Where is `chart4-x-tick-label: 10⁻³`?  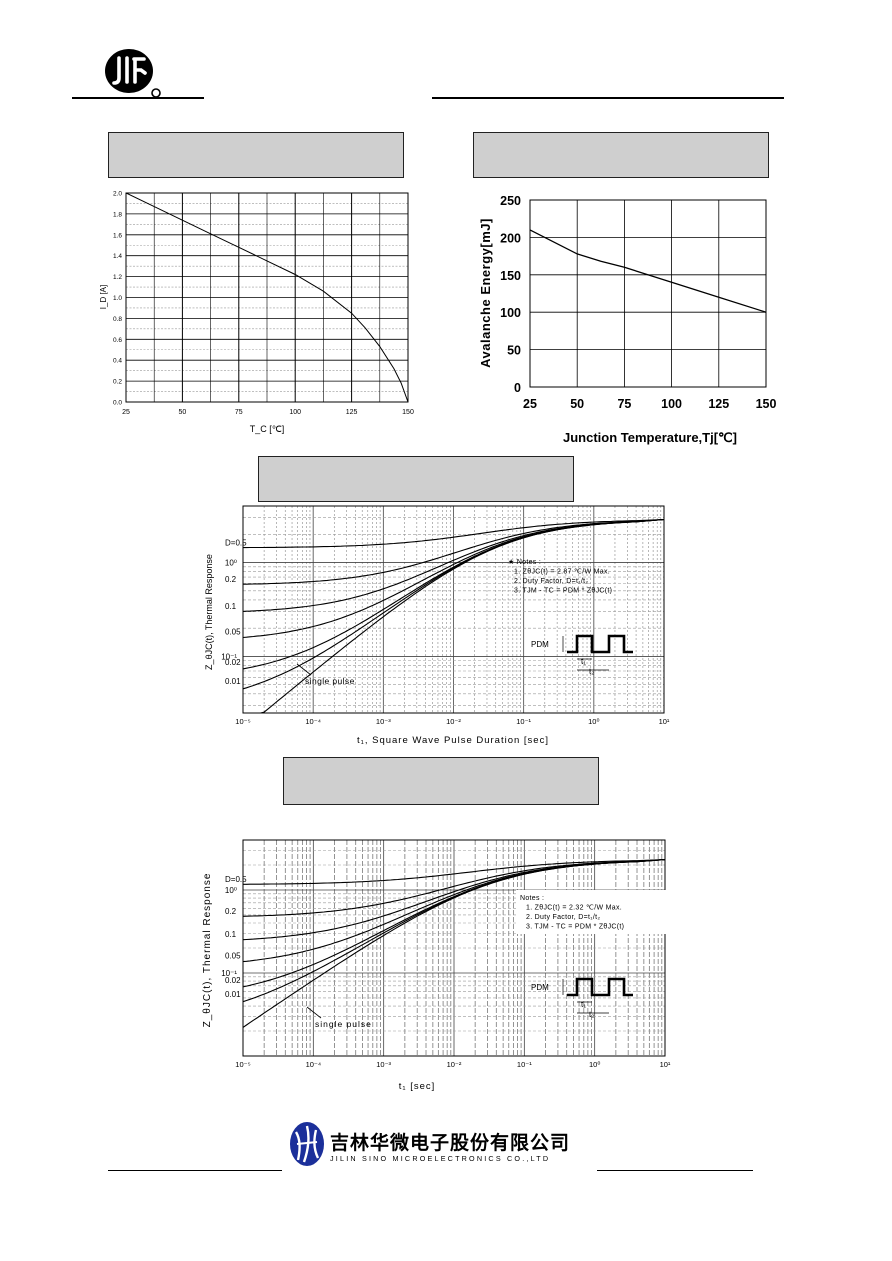 chart4-x-tick-label: 10⁻³ is located at coordinates (383, 1064).